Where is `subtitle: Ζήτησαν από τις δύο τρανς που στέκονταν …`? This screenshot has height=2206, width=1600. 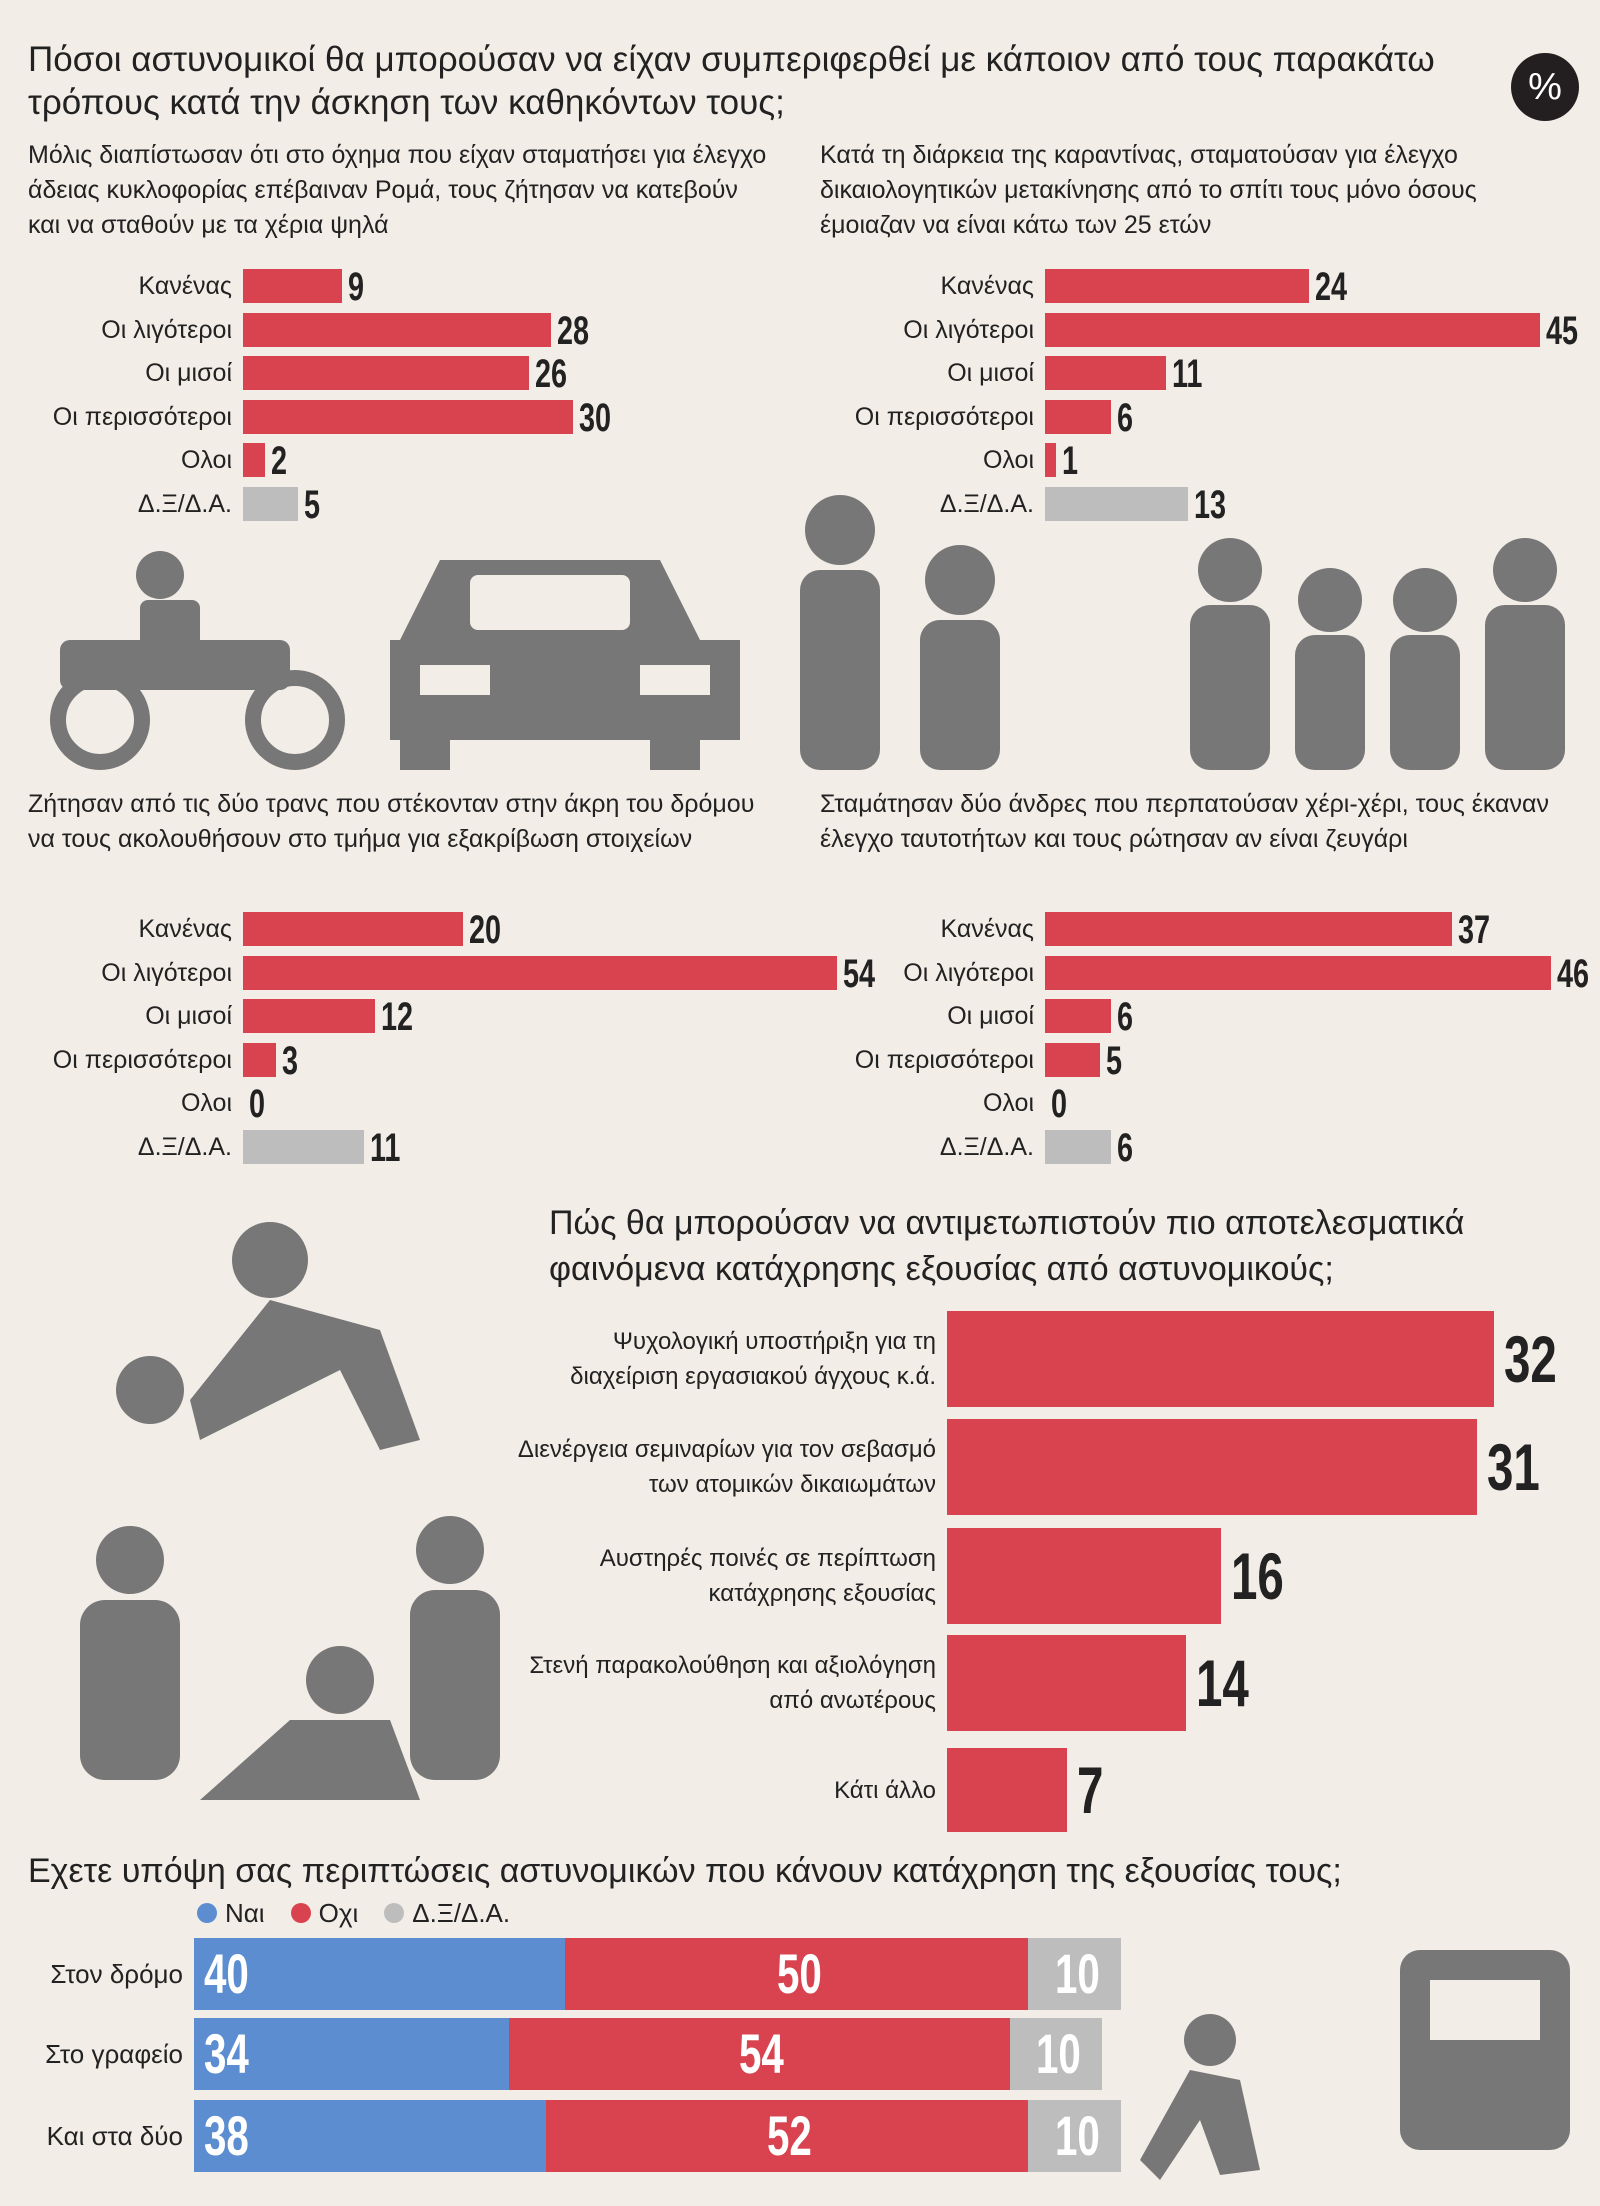
subtitle: Ζήτησαν από τις δύο τρανς που στέκονταν … is located at coordinates (391, 821).